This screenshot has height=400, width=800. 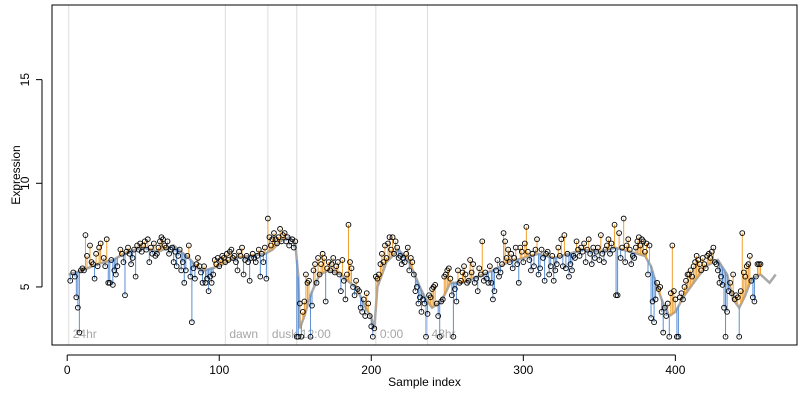 I want to click on y-axis-title: Expression, so click(x=16, y=174).